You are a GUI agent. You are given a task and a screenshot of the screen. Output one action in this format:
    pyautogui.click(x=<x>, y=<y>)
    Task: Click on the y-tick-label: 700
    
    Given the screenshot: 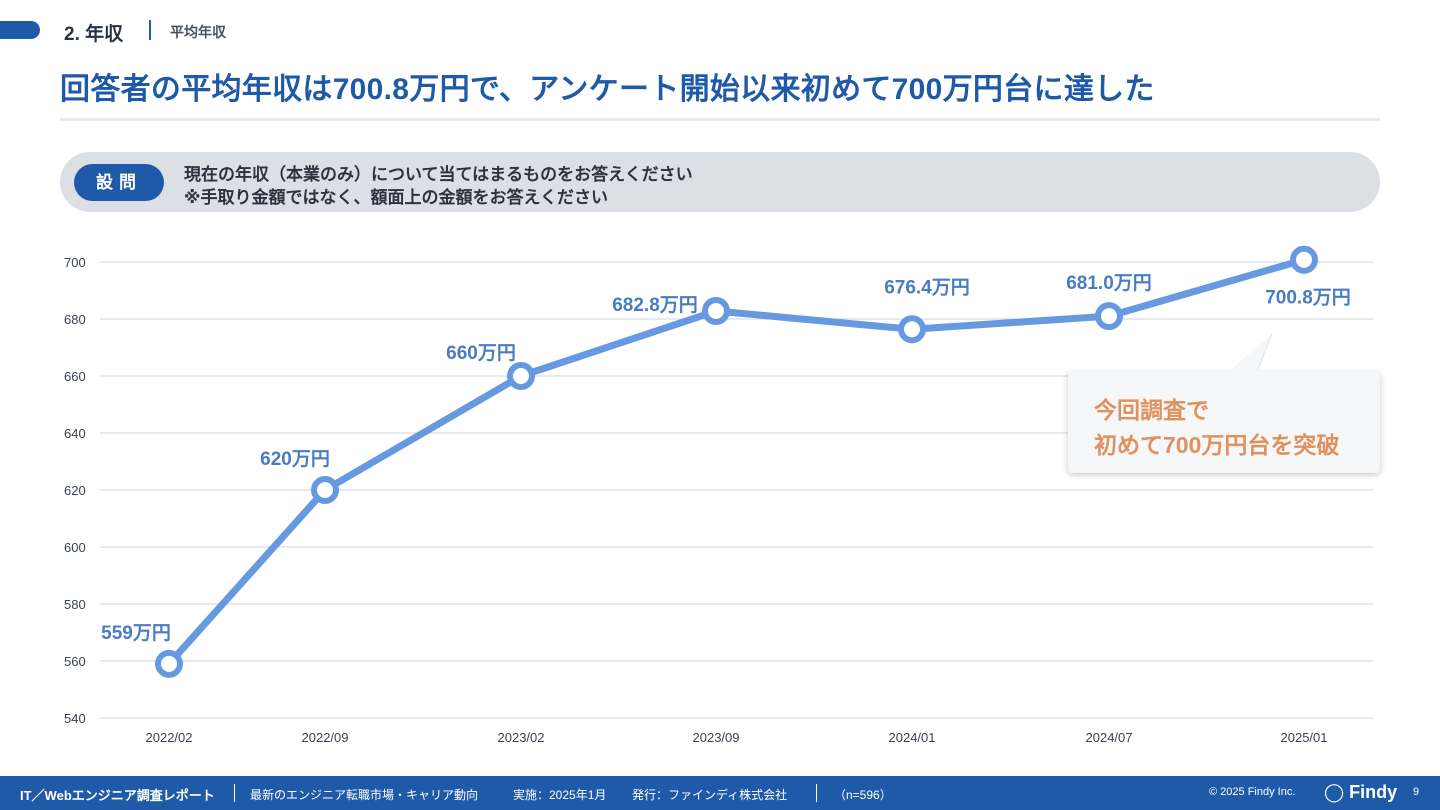 What is the action you would take?
    pyautogui.click(x=75, y=262)
    